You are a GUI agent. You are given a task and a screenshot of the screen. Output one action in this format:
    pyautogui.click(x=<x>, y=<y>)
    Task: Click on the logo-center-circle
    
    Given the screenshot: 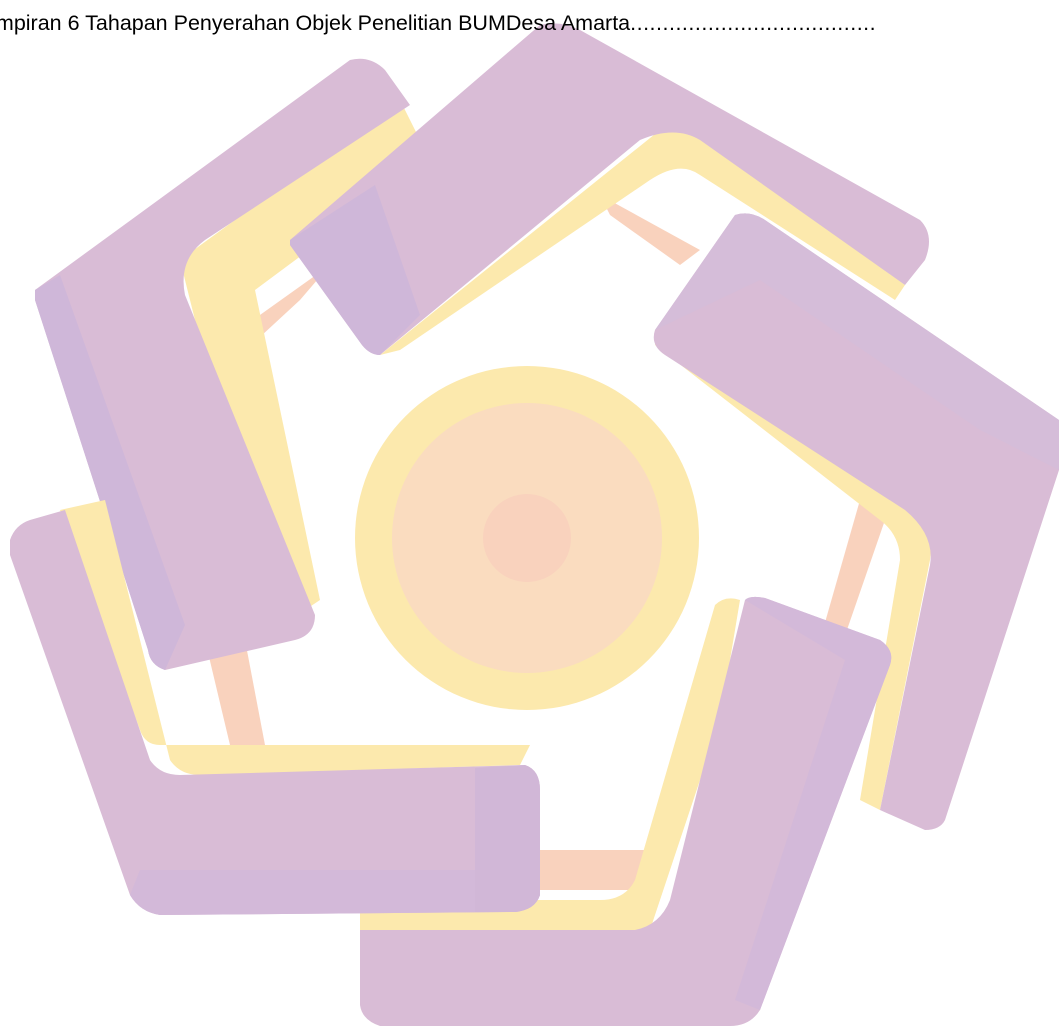 What is the action you would take?
    pyautogui.click(x=527, y=538)
    